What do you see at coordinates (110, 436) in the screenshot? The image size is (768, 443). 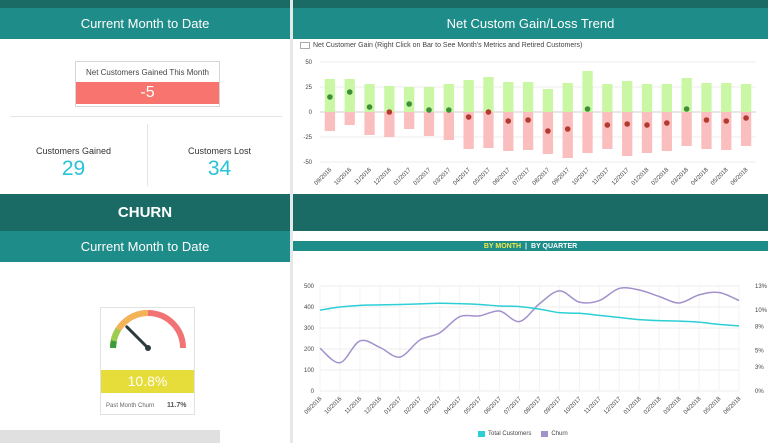 I see `horizontal-scrollbar` at bounding box center [110, 436].